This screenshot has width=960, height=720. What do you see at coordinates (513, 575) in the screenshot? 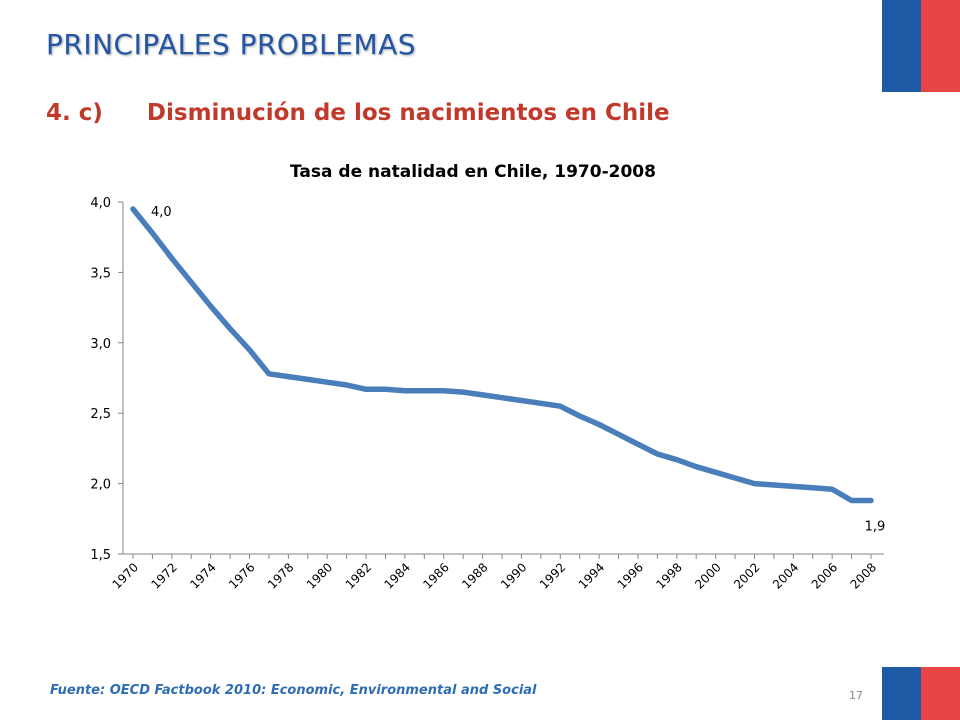
I see `x-tick-label: 1990` at bounding box center [513, 575].